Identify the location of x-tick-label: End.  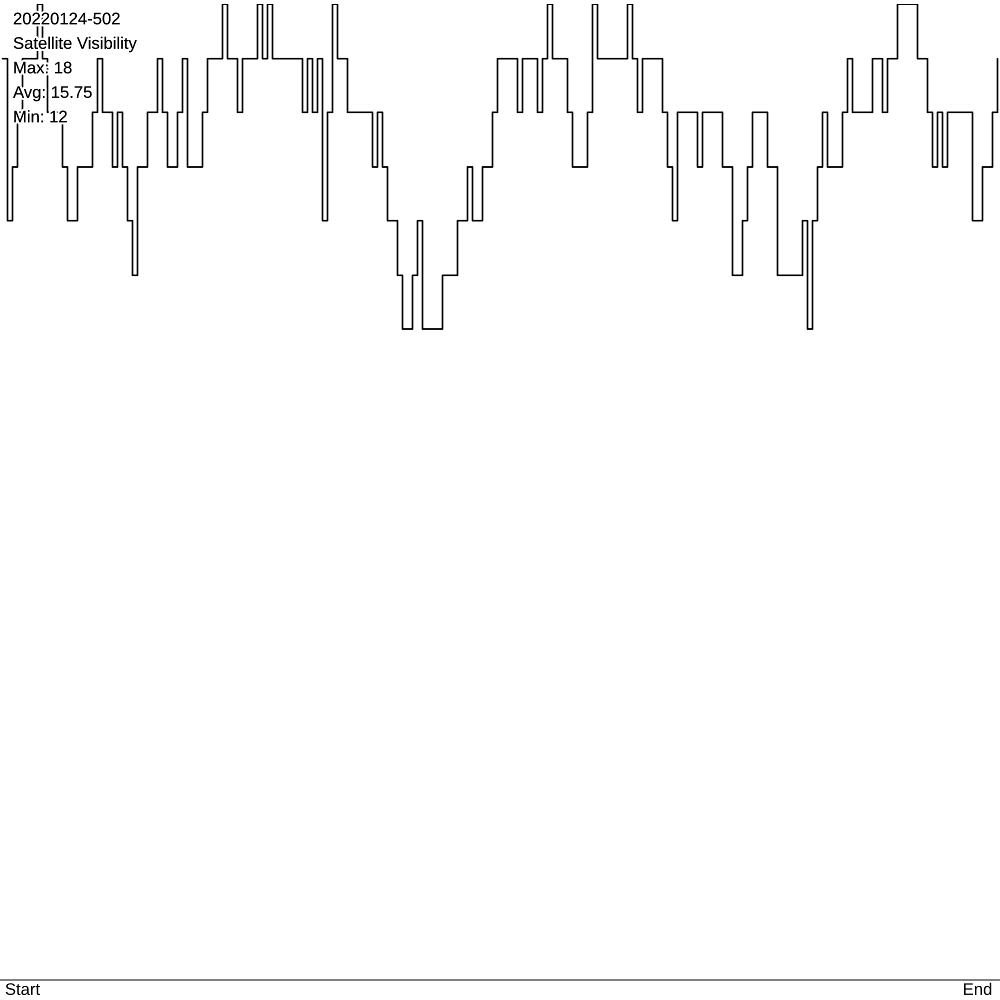
(978, 989).